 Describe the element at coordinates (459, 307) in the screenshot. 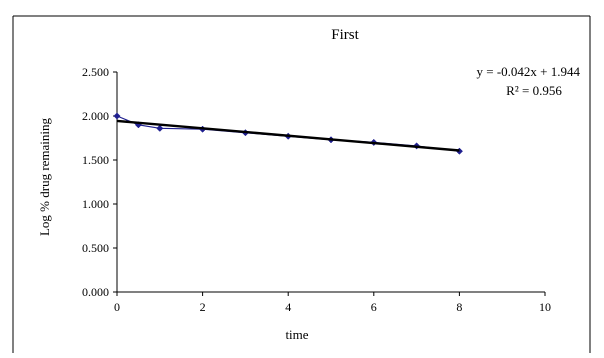

I see `x-tick-label: 8` at that location.